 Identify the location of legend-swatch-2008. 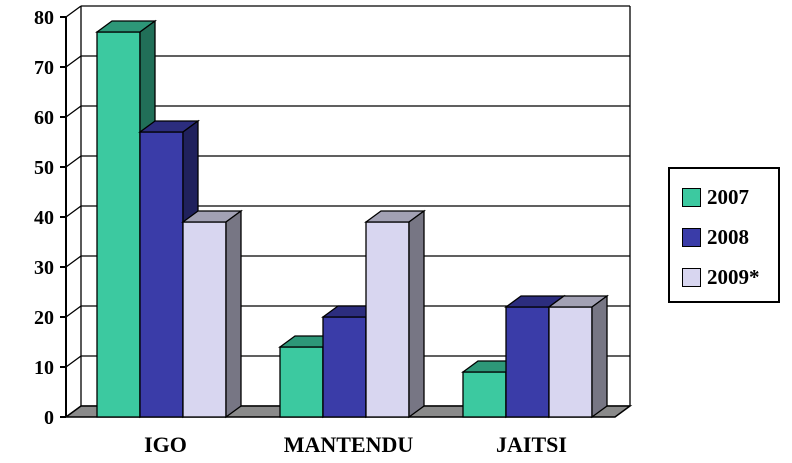
(691, 237).